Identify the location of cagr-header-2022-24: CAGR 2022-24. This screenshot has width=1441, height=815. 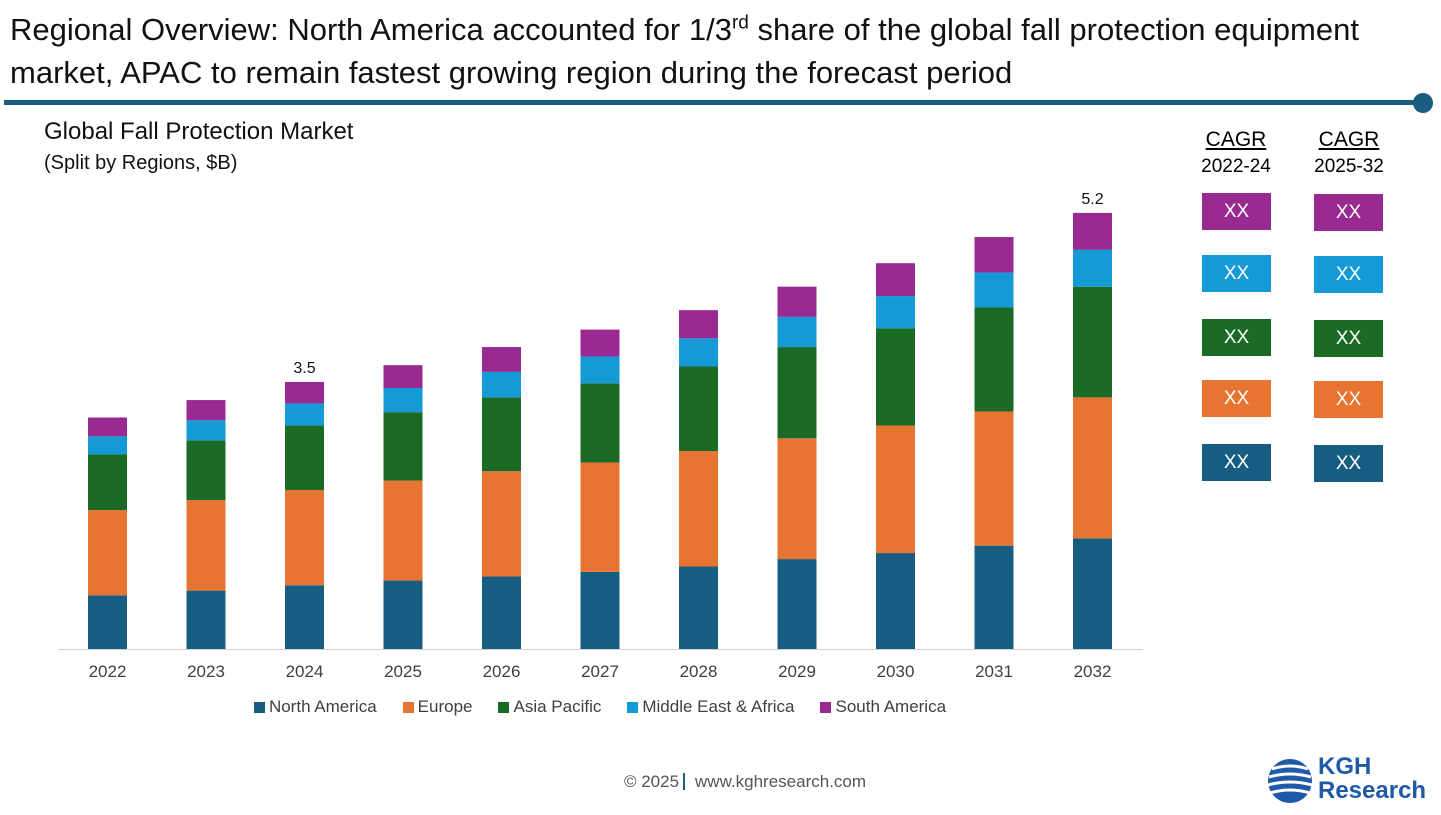
(1236, 152).